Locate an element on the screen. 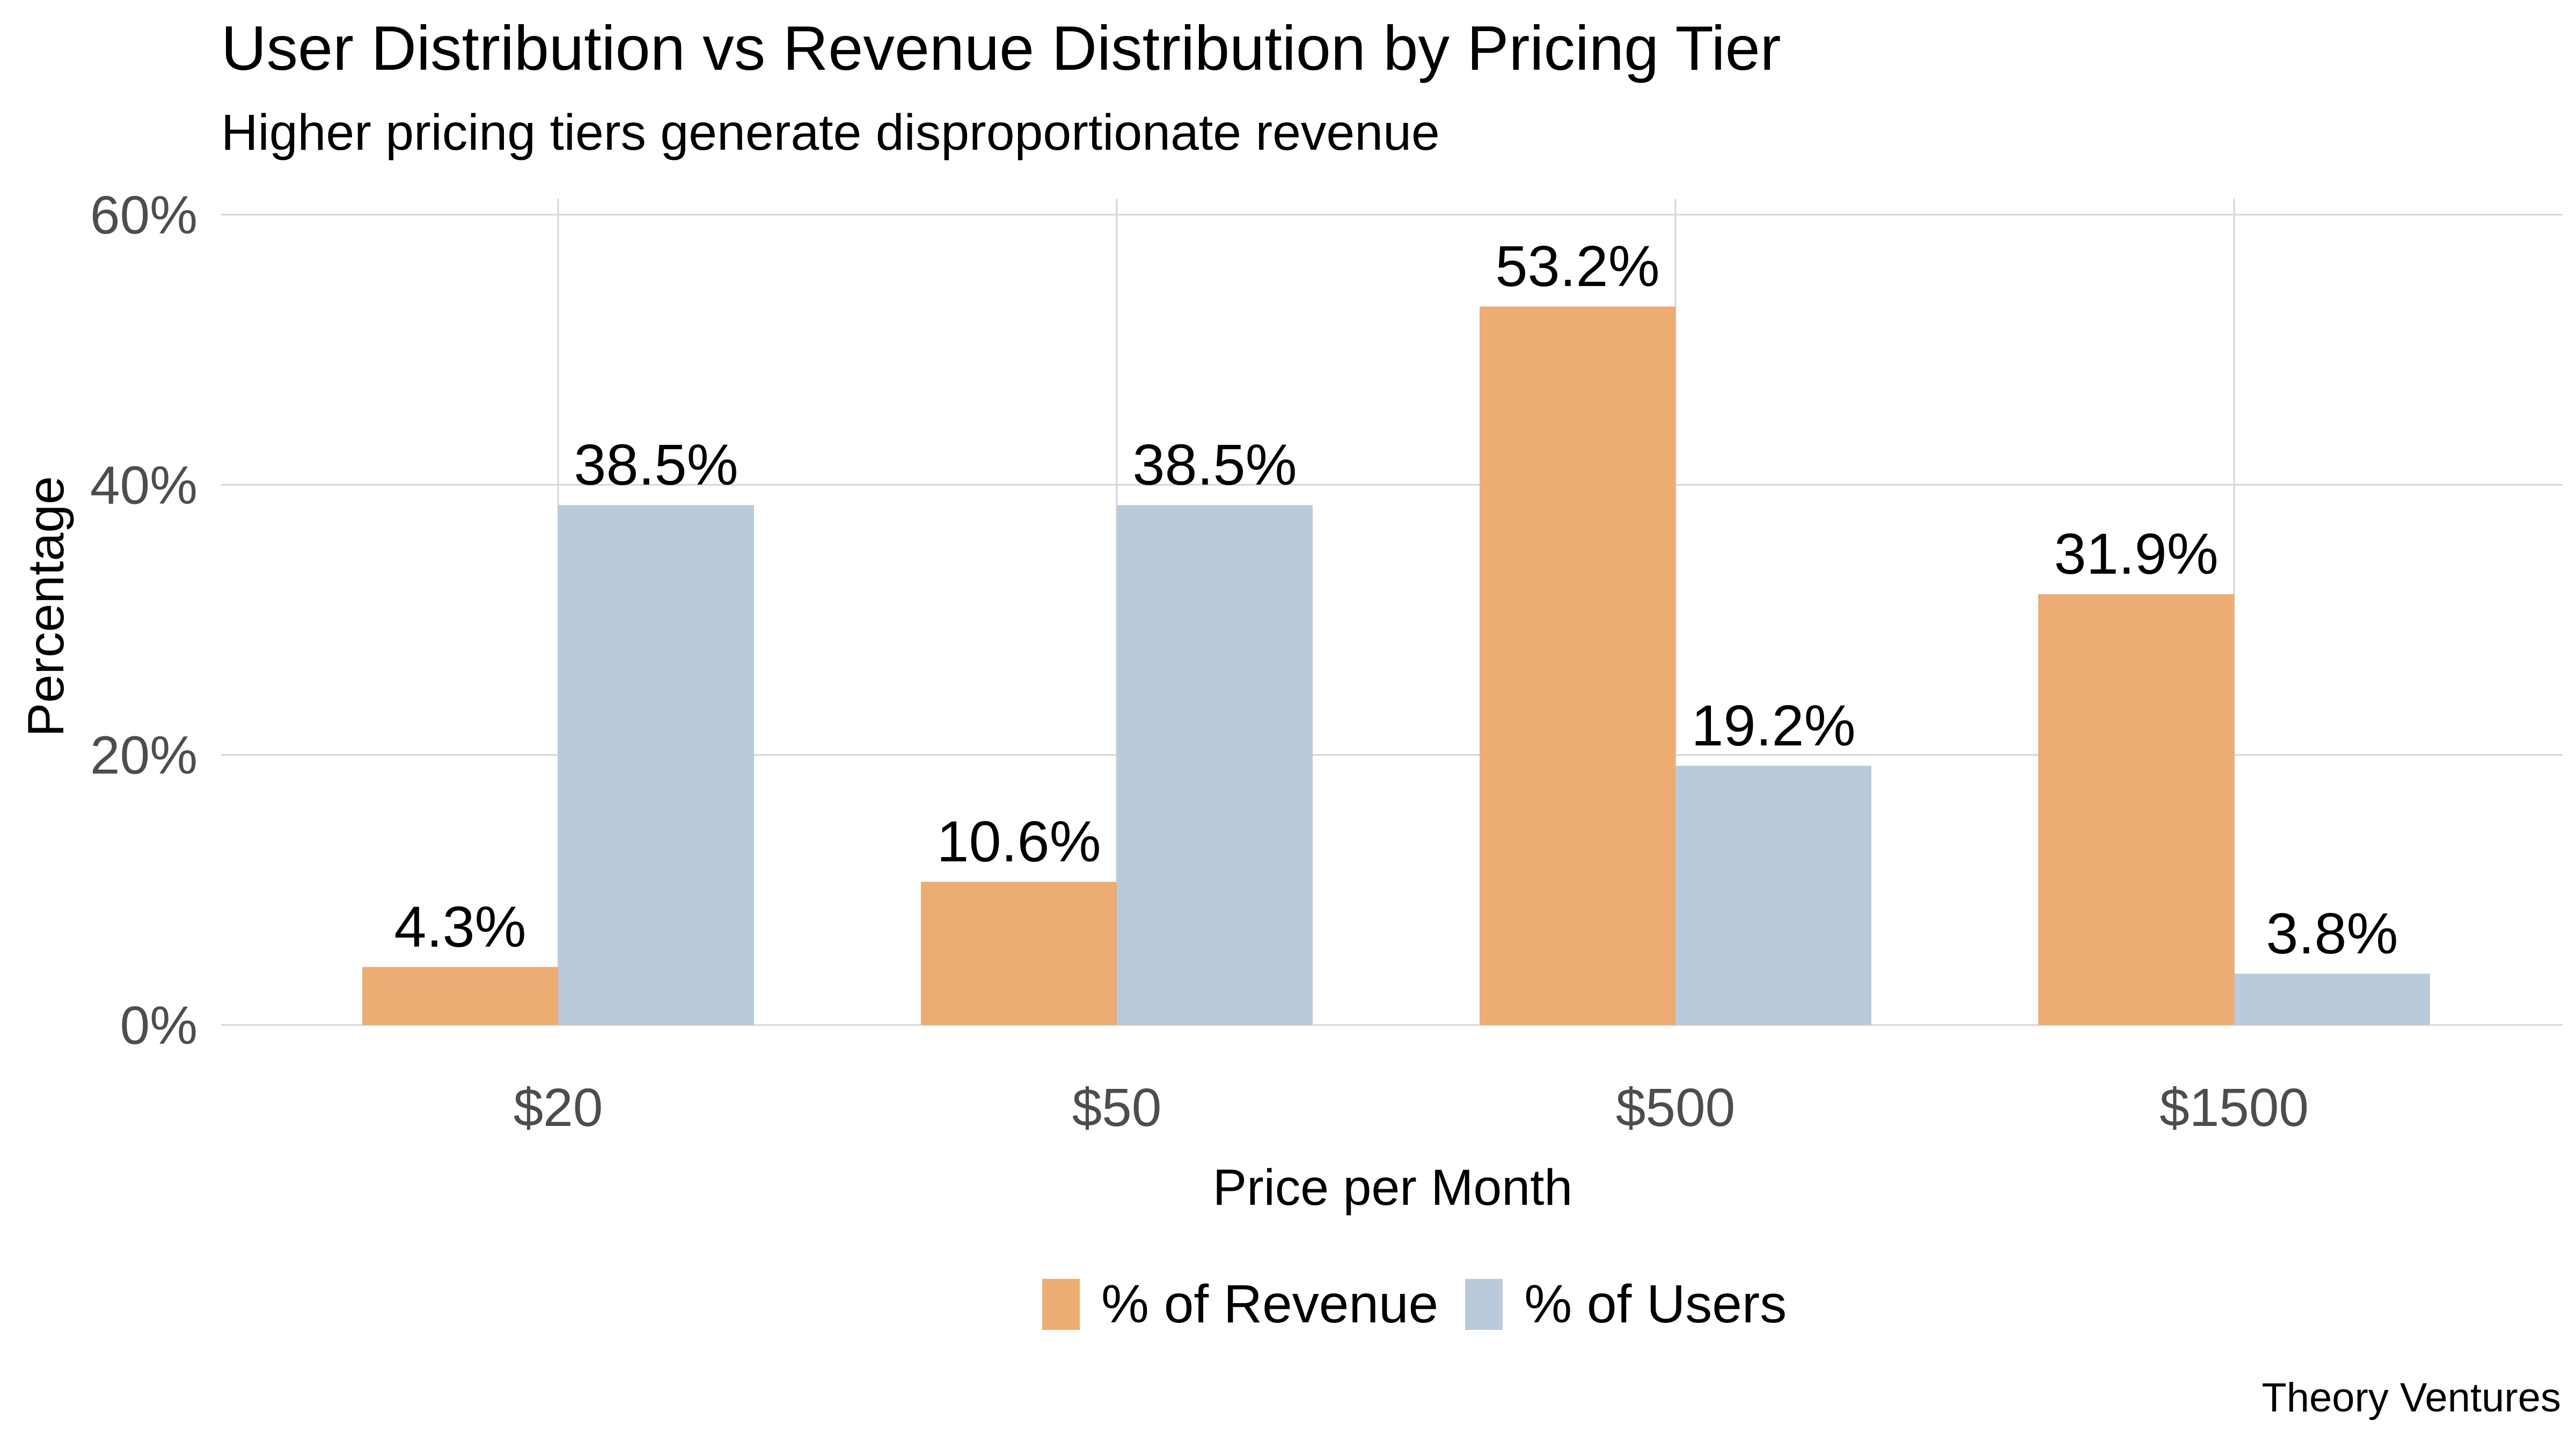 Image resolution: width=2576 pixels, height=1449 pixels. x-tick-label: $20 is located at coordinates (558, 1108).